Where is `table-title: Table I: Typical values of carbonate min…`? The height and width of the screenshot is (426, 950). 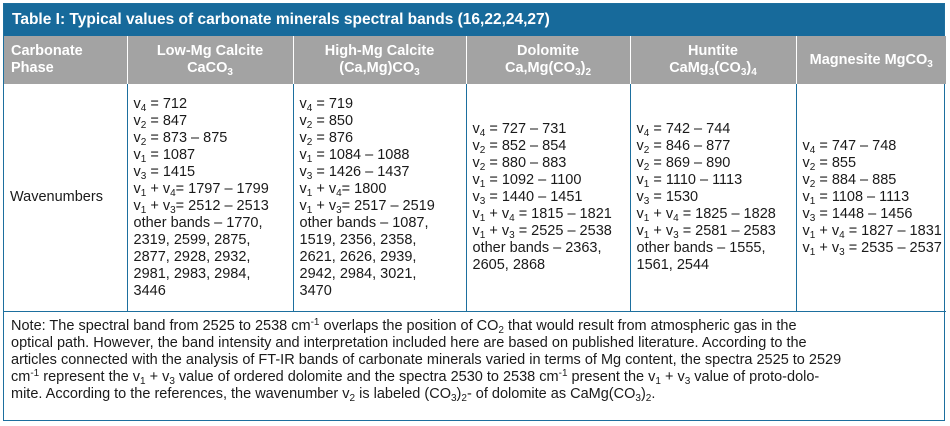 table-title: Table I: Typical values of carbonate min… is located at coordinates (474, 20).